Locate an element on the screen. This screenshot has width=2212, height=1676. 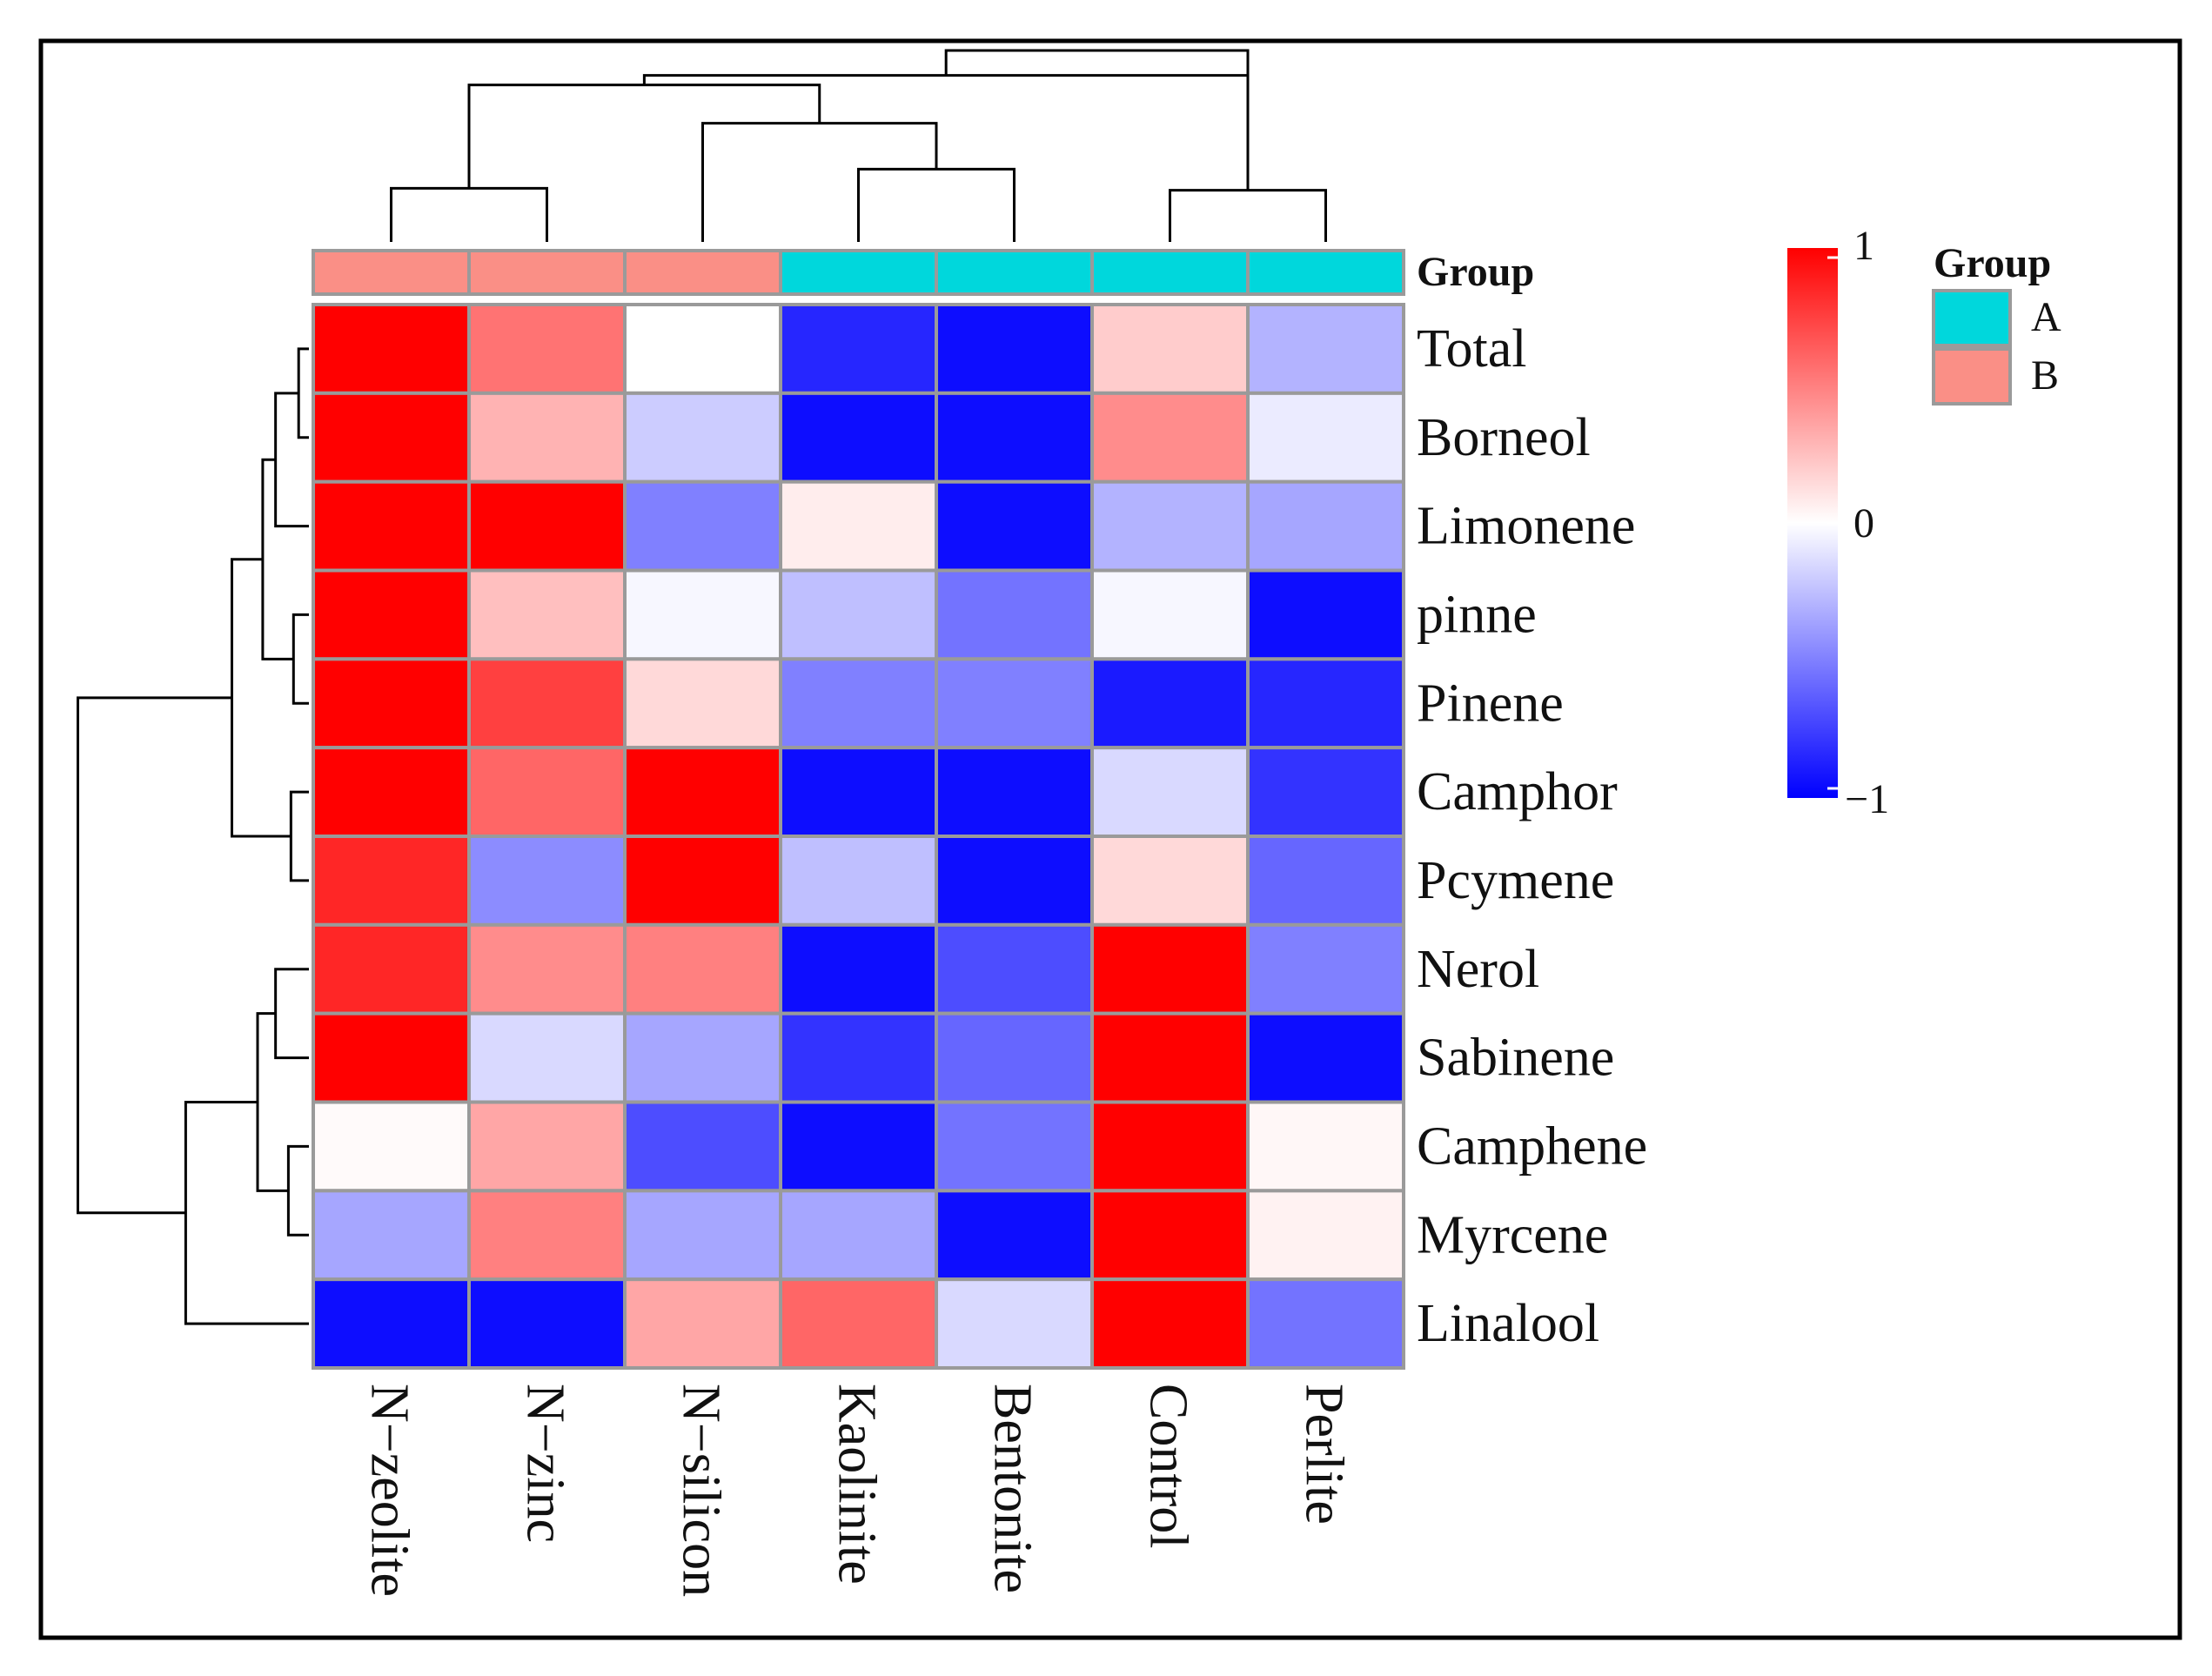
column-label: Kaolinite is located at coordinates (858, 1484).